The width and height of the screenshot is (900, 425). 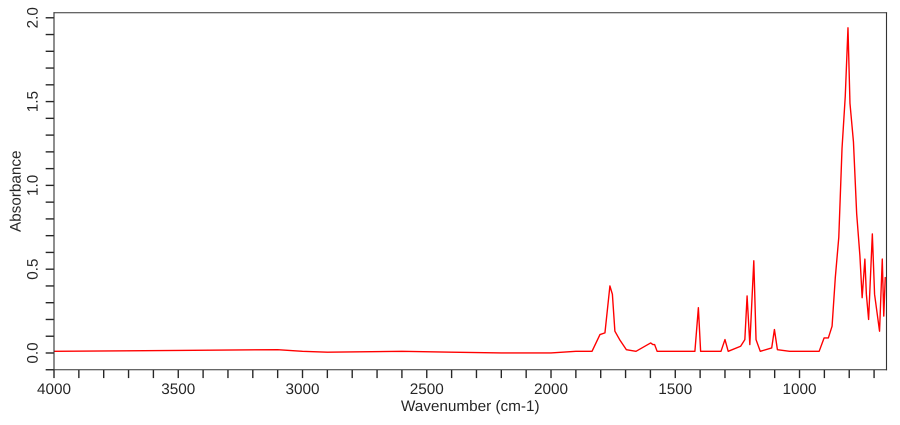 I want to click on y-tick-label: 2.0, so click(x=32, y=18).